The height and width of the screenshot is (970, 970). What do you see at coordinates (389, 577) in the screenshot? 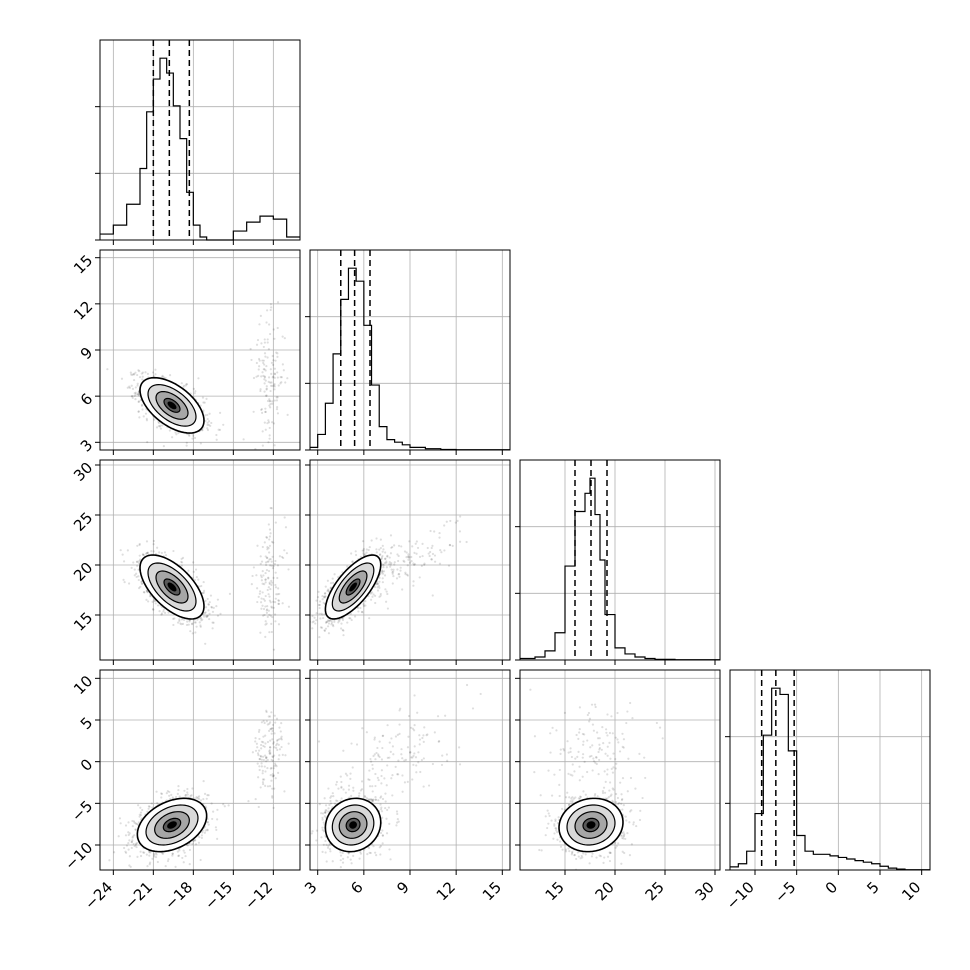
I see `panel-content` at bounding box center [389, 577].